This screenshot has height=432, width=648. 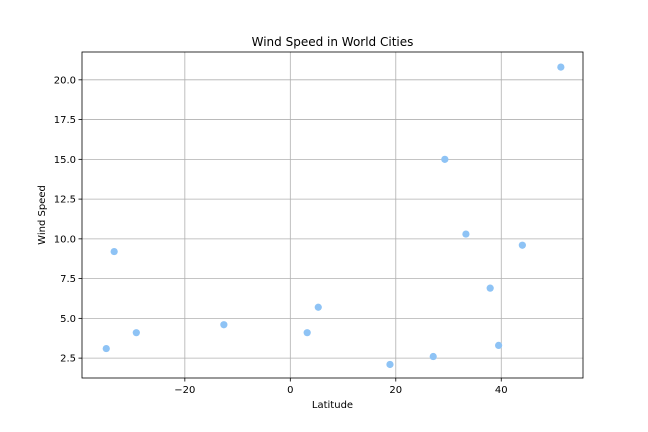 What do you see at coordinates (184, 390) in the screenshot?
I see `x-tick-label: −20` at bounding box center [184, 390].